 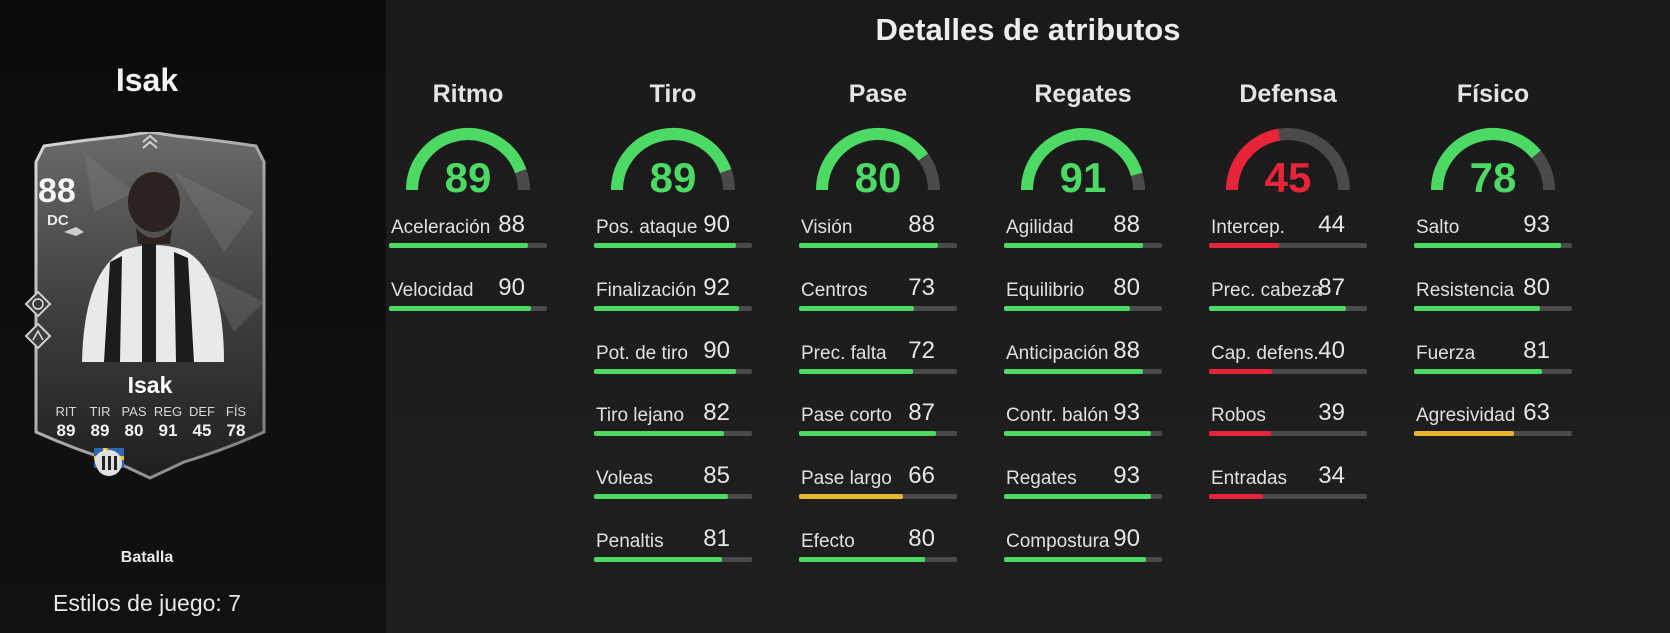 I want to click on attribute-value: 93, so click(x=1126, y=412).